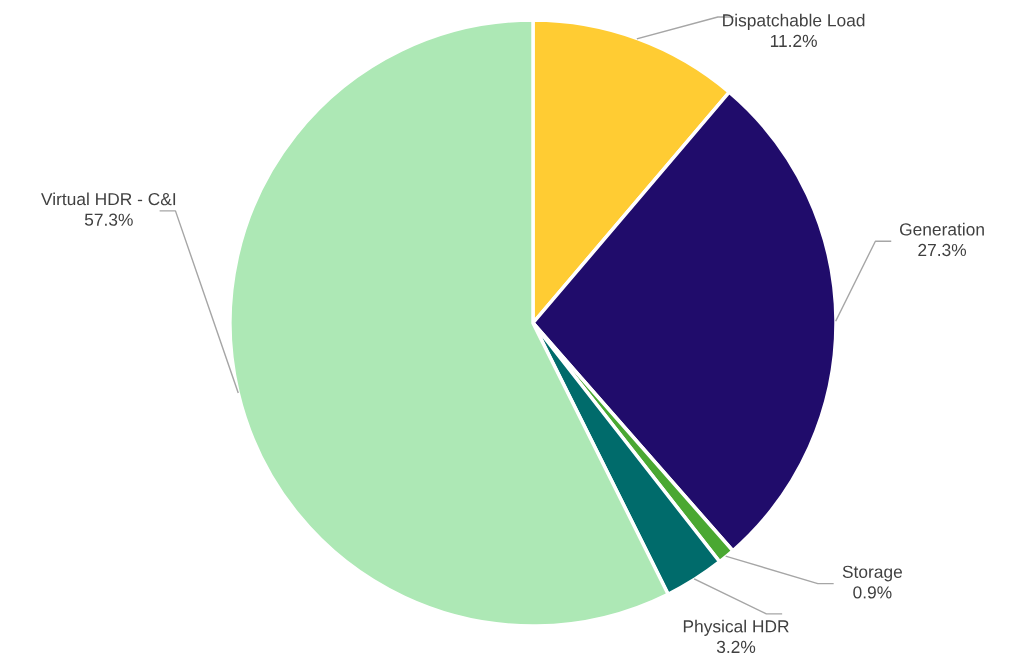 This screenshot has height=666, width=1020. I want to click on data-label: 0.9%, so click(872, 592).